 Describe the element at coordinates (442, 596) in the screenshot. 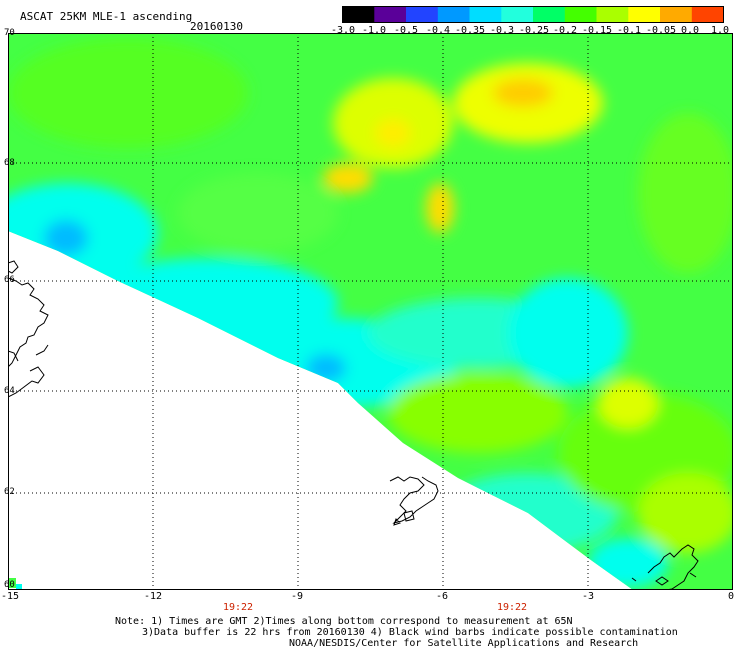

I see `lon-label-m6: -6` at that location.